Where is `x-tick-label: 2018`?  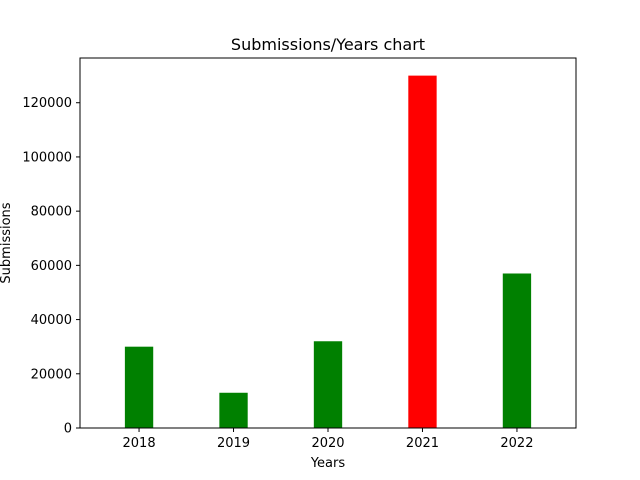
x-tick-label: 2018 is located at coordinates (139, 443).